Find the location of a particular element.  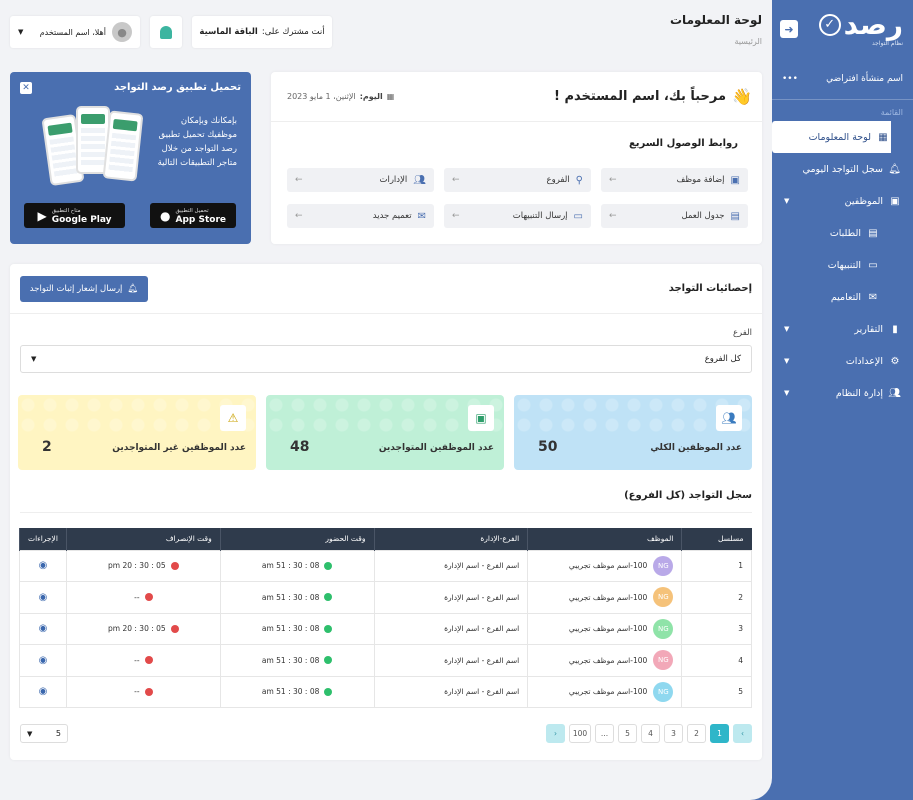

org-row: اسم منشأة افتراضي ••• is located at coordinates (842, 79).